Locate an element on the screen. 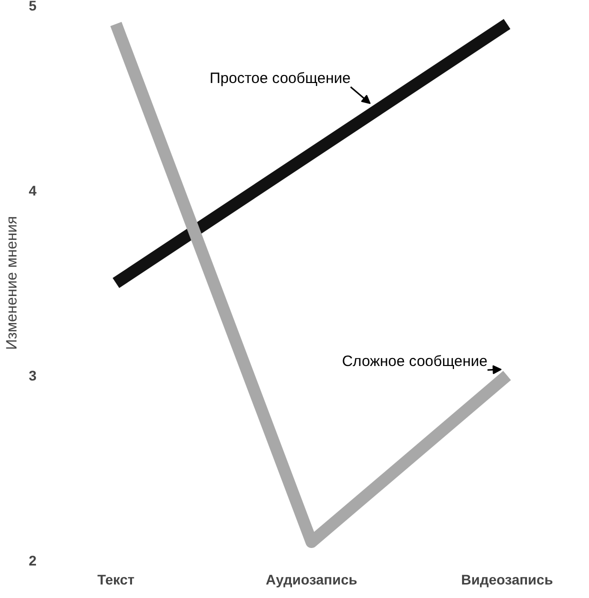  x-tick-label: Текст is located at coordinates (116, 580).